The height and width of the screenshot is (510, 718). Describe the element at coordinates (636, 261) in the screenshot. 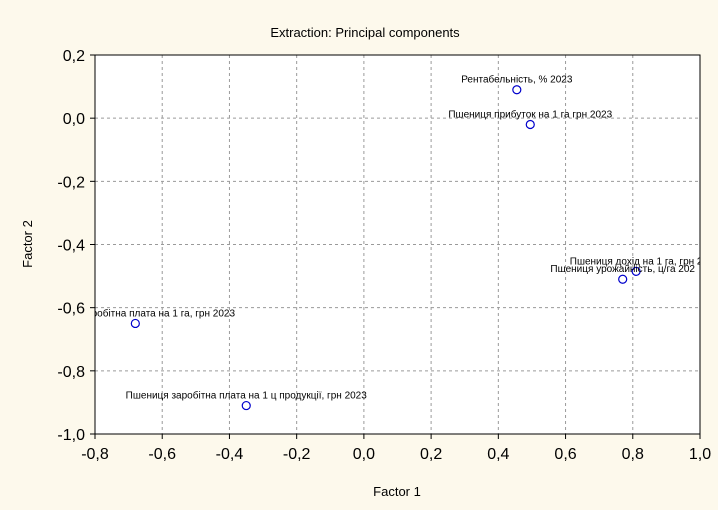

I see `data-point-label: Пшениця дохід на 1 га, грн 2` at that location.